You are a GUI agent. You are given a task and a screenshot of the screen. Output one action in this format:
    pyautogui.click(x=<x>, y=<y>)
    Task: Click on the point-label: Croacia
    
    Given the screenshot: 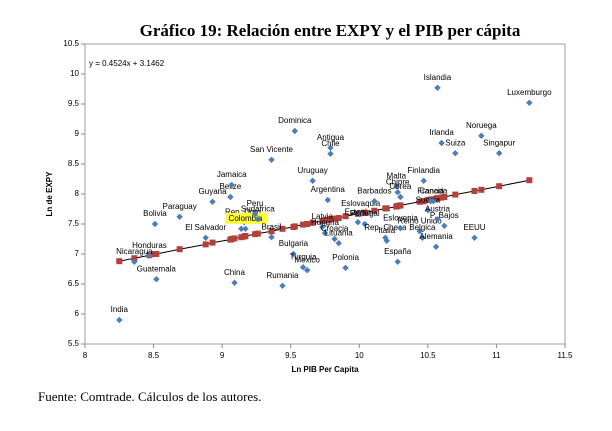 What is the action you would take?
    pyautogui.click(x=335, y=228)
    